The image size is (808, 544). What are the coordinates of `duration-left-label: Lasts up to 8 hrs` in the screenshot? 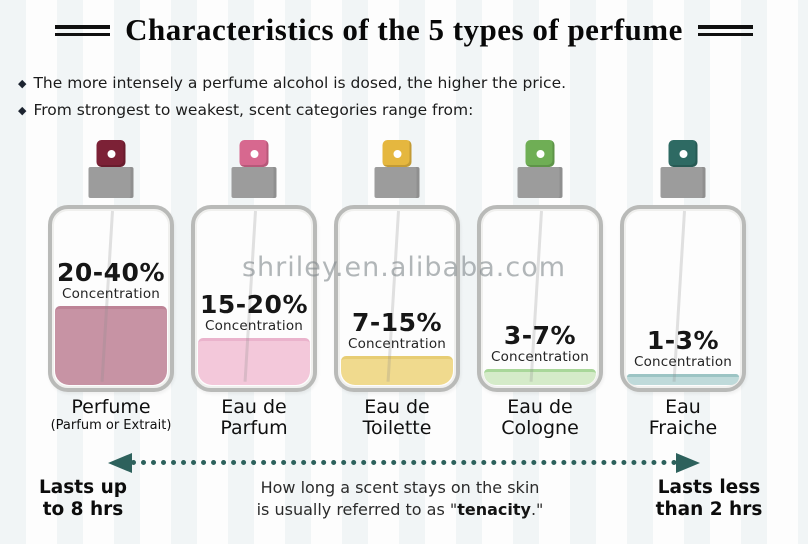 It's located at (83, 499).